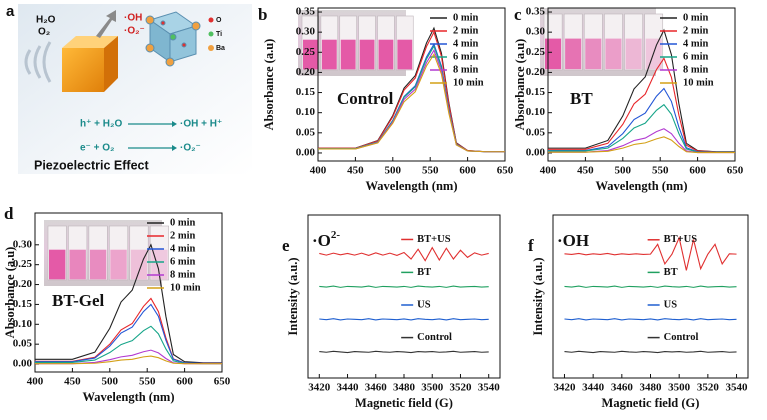 This screenshot has height=420, width=767. Describe the element at coordinates (190, 148) in the screenshot. I see `reaction-right: ·O₂⁻` at that location.